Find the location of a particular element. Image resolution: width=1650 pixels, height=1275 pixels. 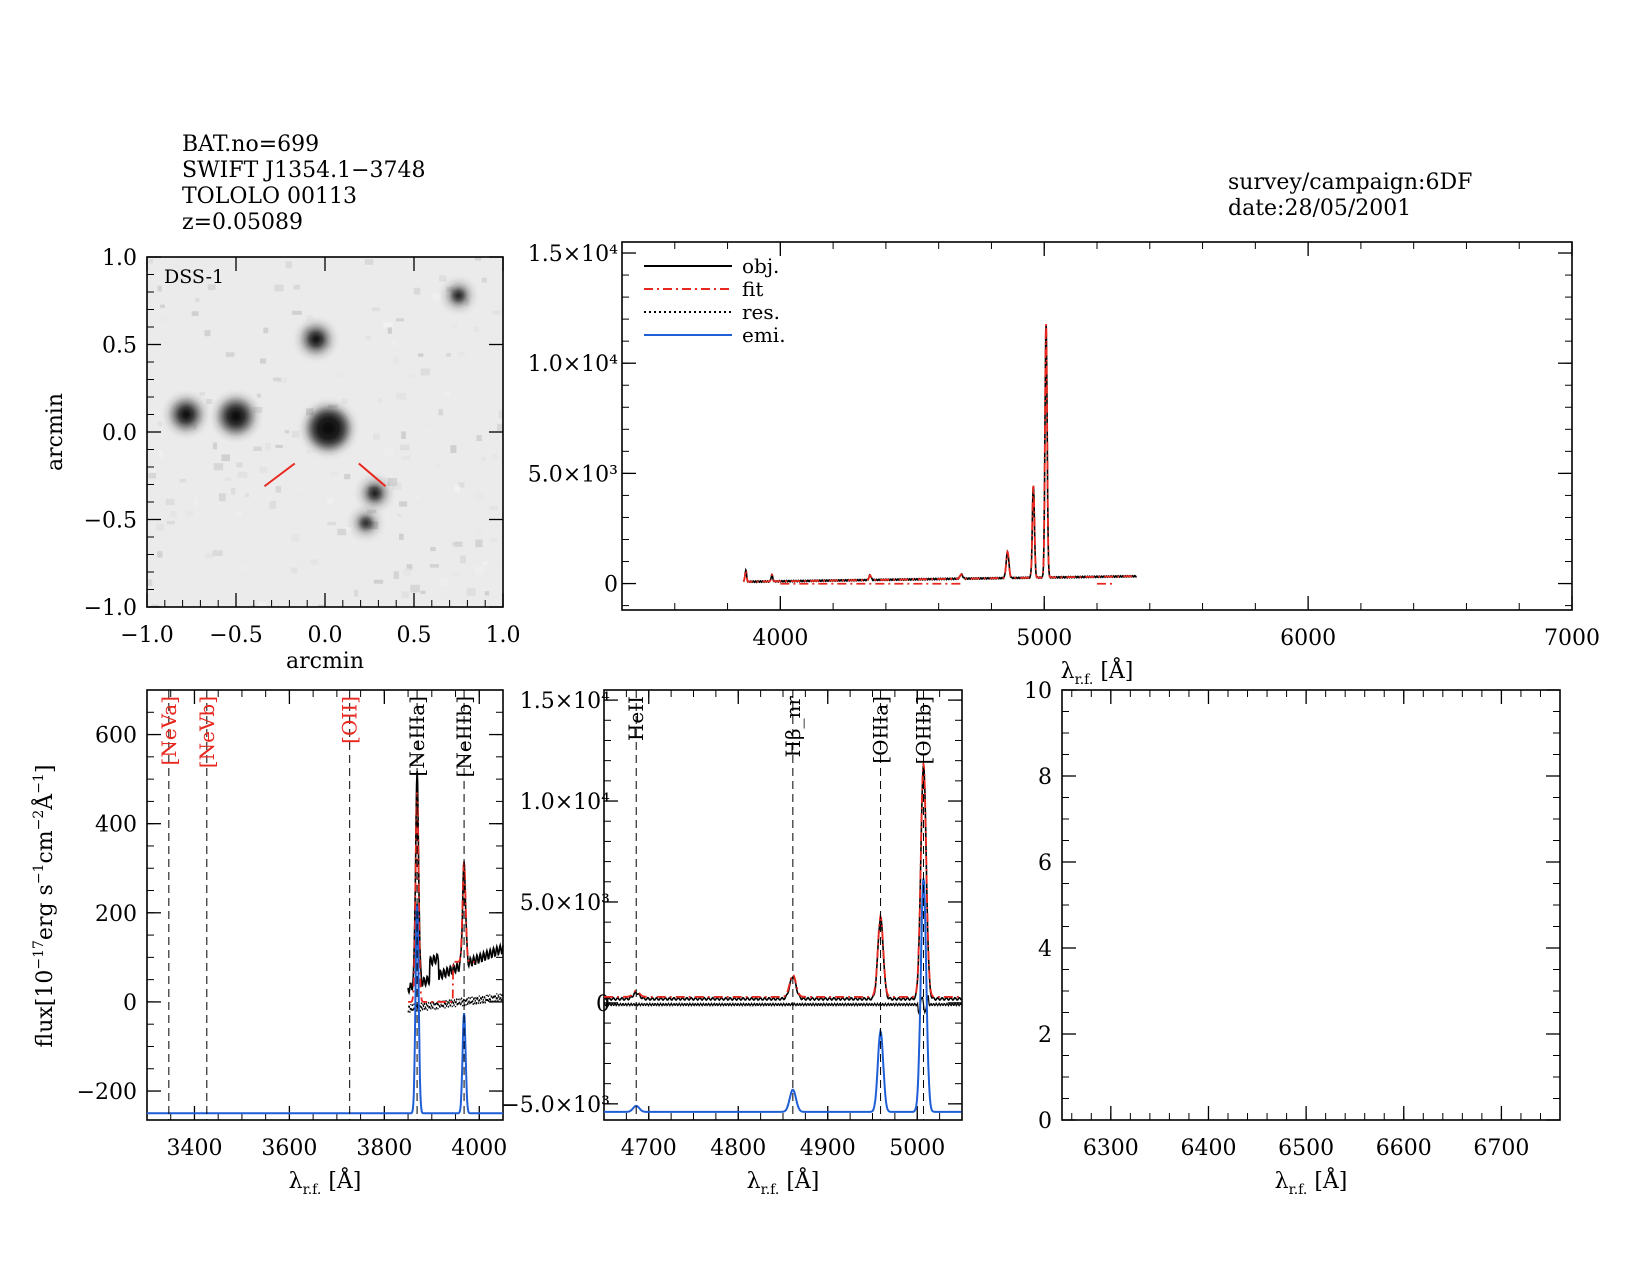

y-tick-label: 2 is located at coordinates (1045, 1035).